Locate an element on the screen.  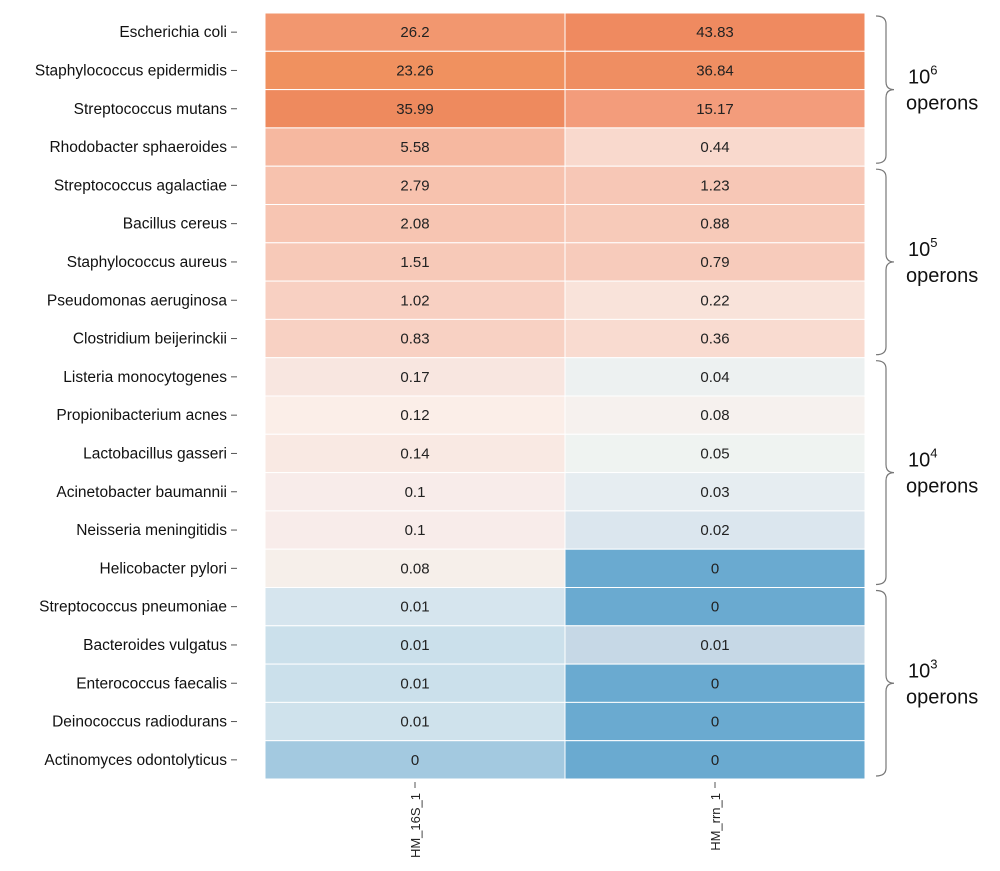
row-label: Staphylococcus aureus is located at coordinates (147, 262).